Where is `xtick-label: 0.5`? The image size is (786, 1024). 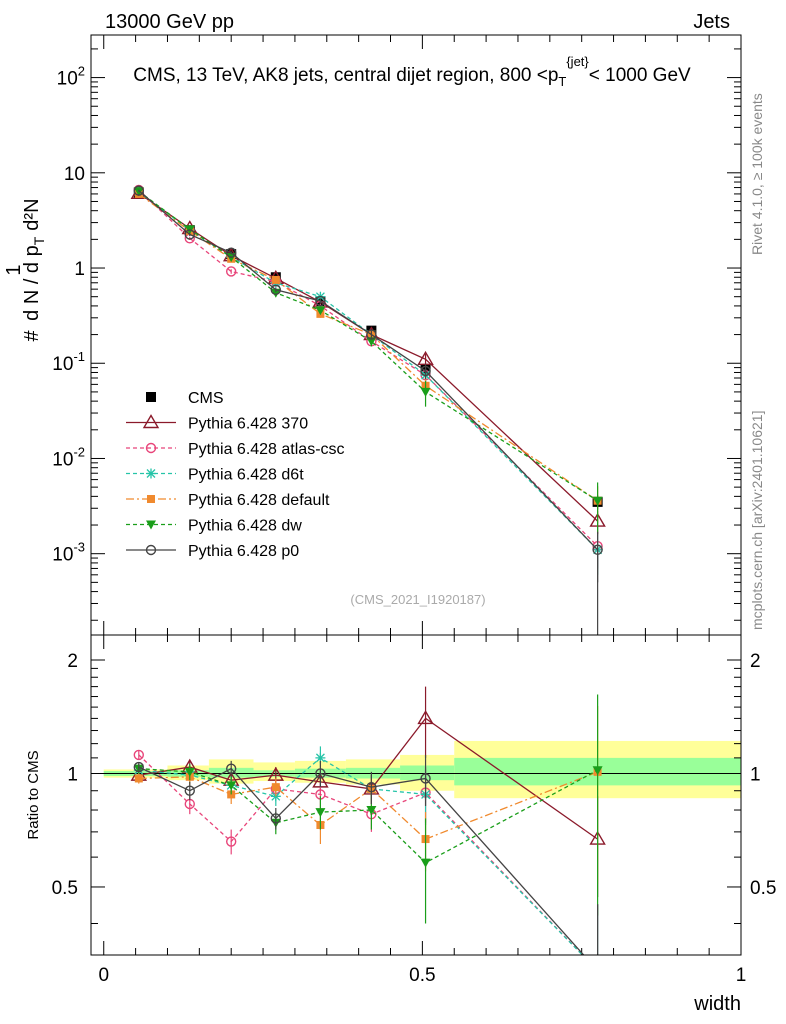 xtick-label: 0.5 is located at coordinates (422, 975).